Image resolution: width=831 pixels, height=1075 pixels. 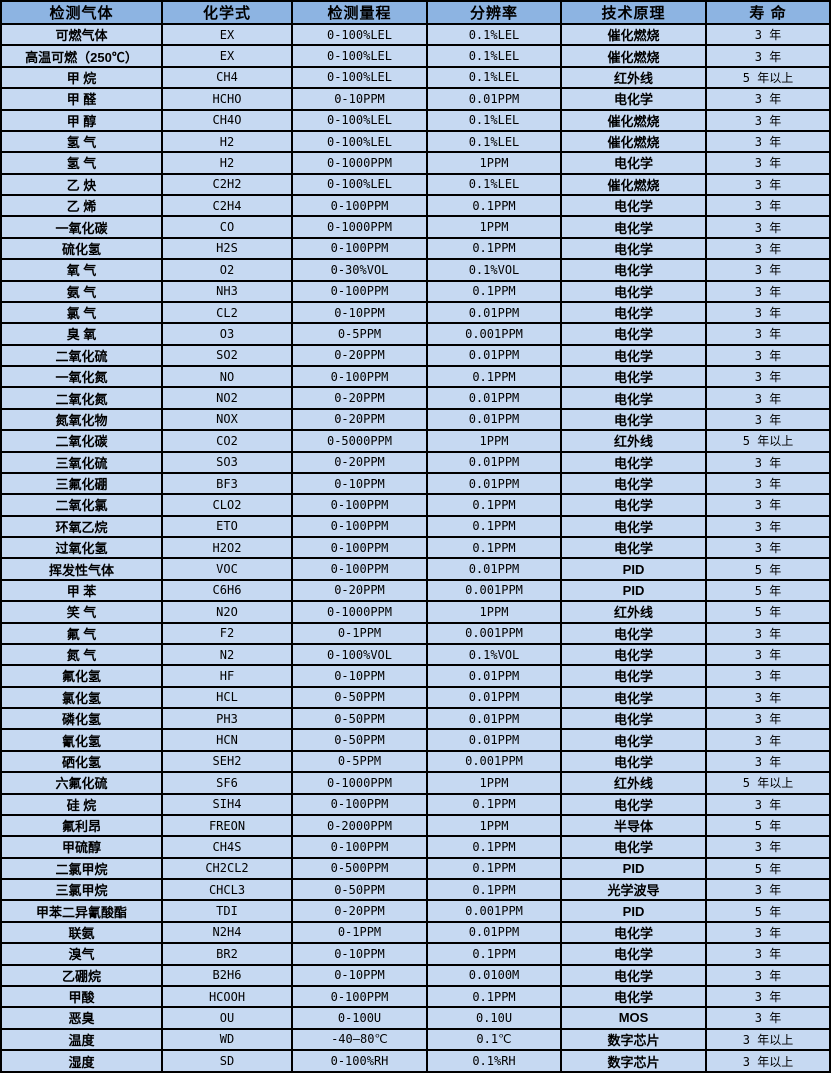 I want to click on gas-cell: 氟 气, so click(x=81, y=633).